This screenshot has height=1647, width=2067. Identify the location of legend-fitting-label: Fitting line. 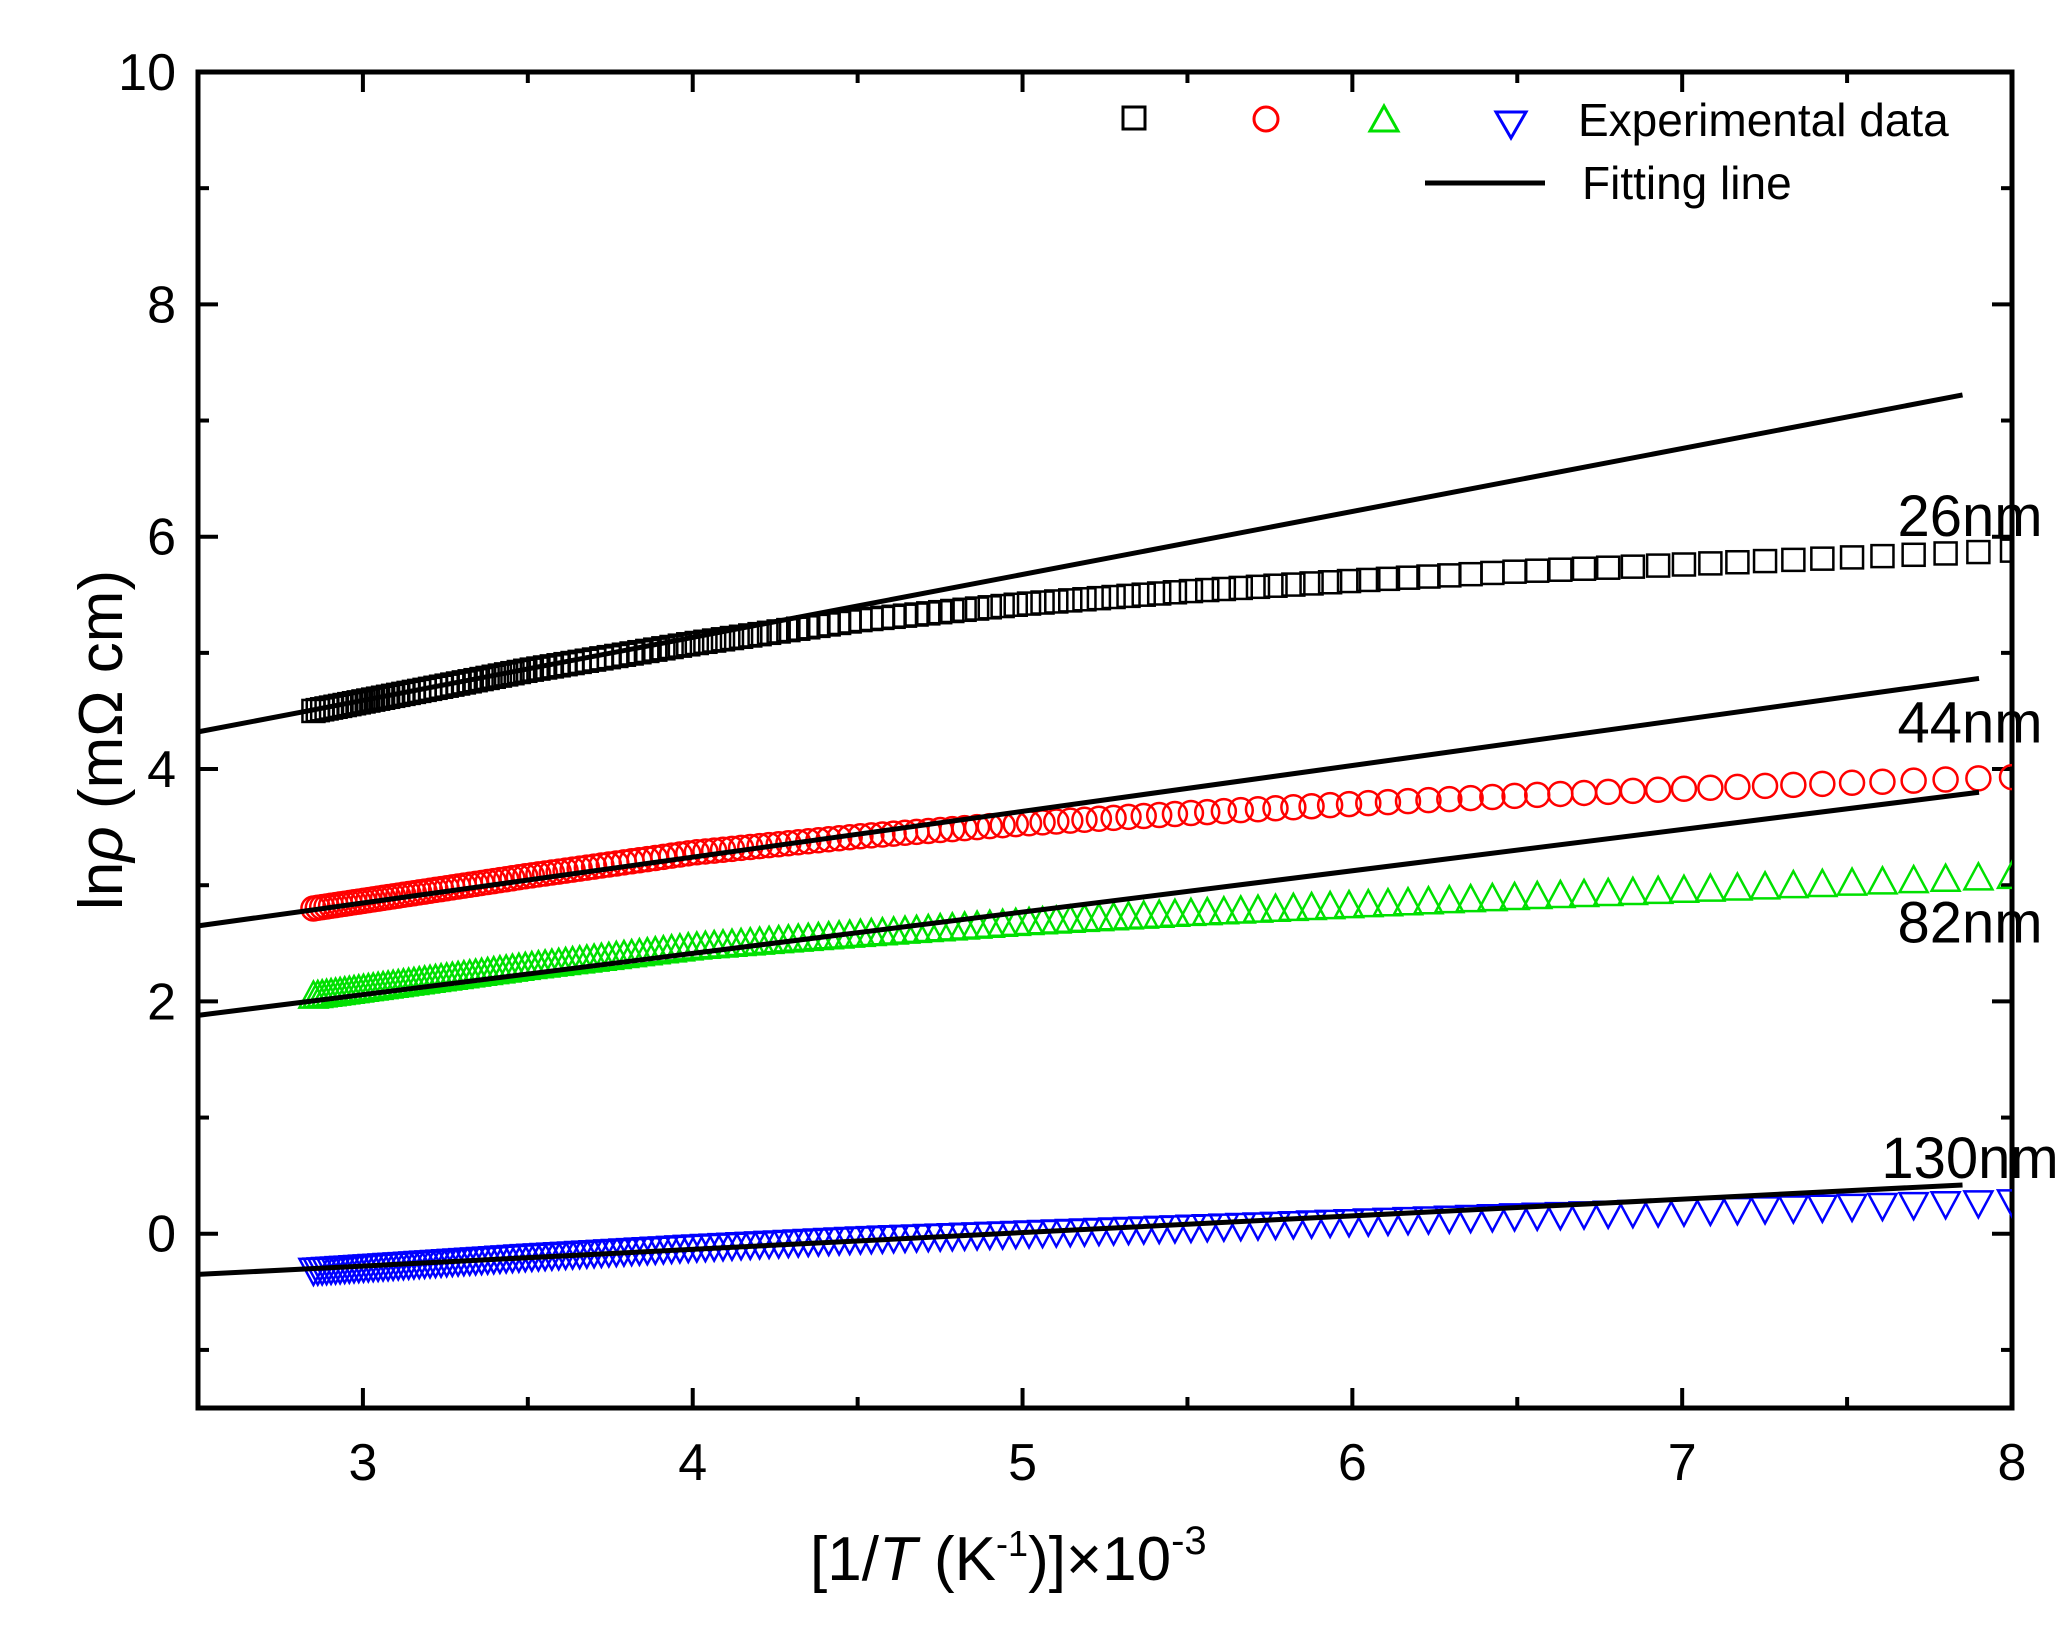
(1687, 183).